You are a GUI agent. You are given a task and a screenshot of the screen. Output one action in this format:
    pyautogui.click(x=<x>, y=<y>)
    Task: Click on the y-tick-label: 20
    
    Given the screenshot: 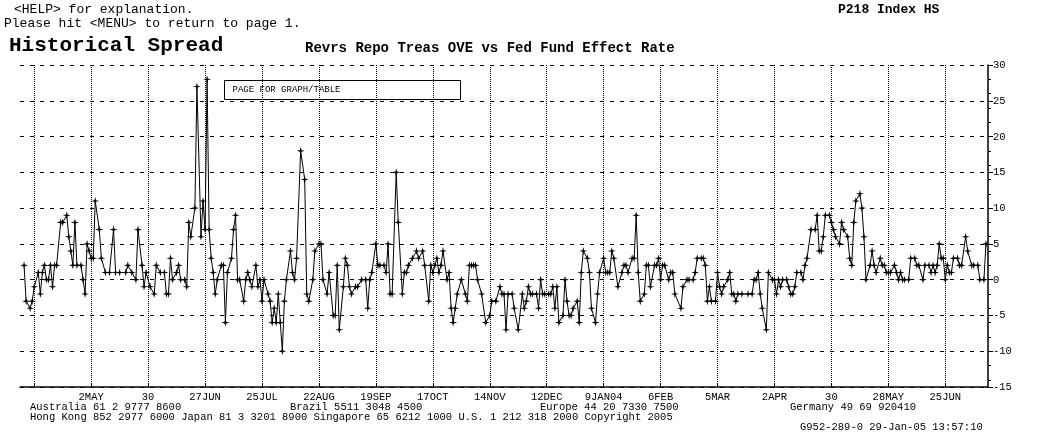 What is the action you would take?
    pyautogui.click(x=999, y=136)
    